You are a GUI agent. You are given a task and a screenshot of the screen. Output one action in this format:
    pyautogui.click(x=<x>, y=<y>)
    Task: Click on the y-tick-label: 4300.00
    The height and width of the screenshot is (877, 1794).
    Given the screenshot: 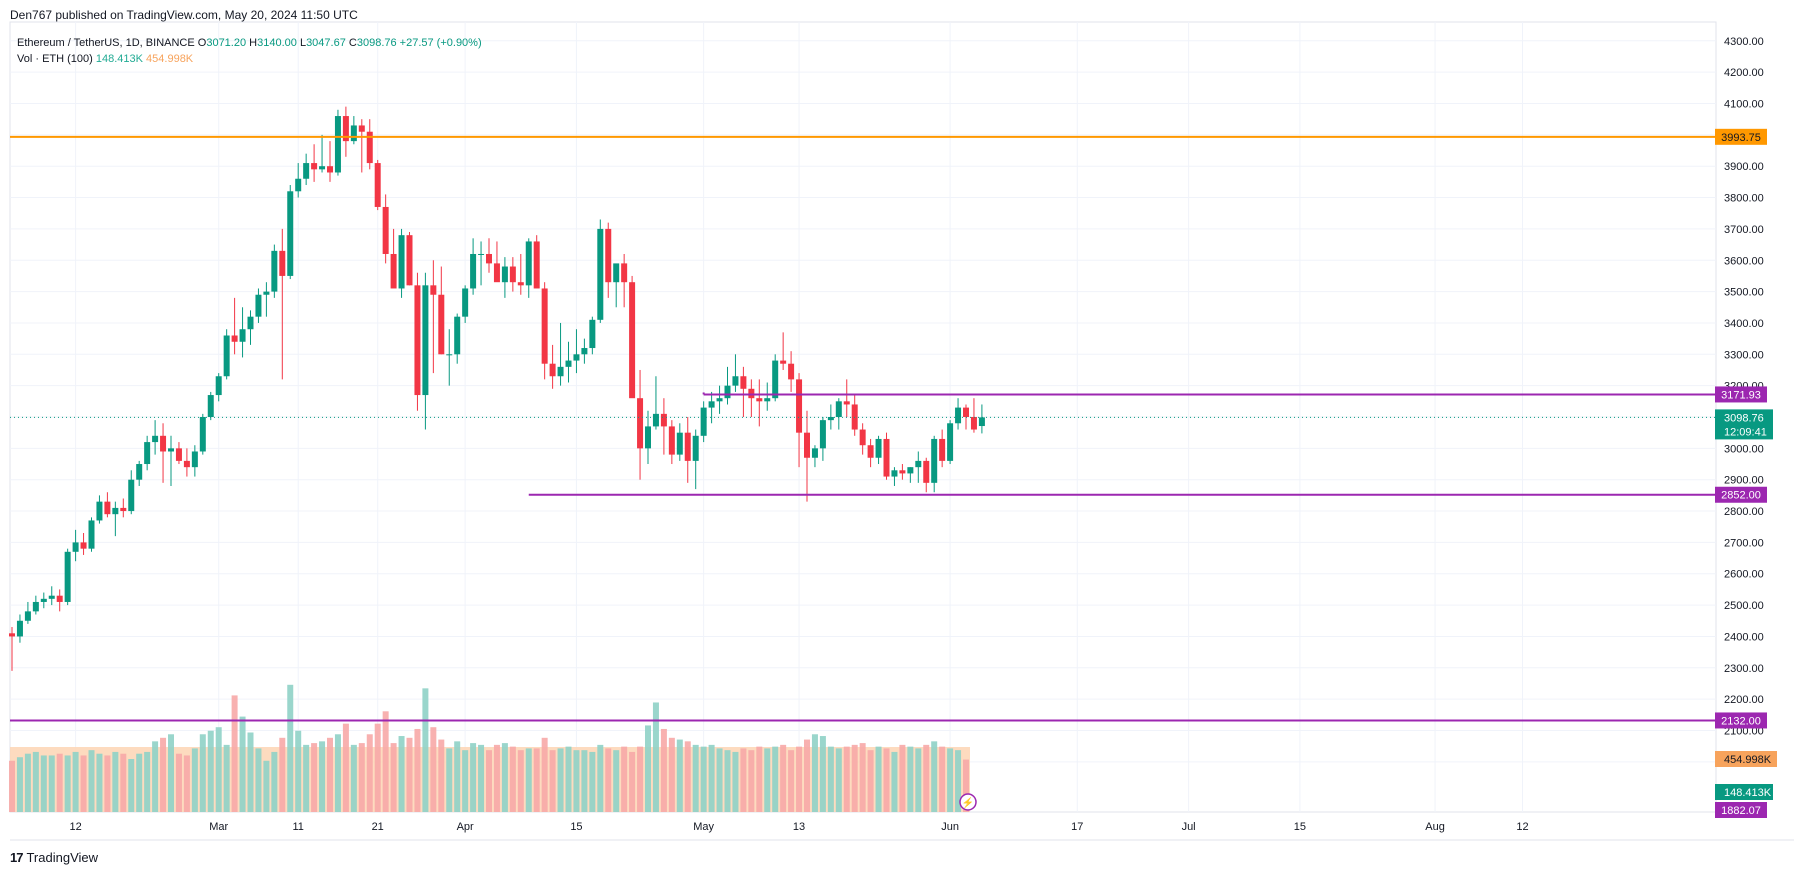 What is the action you would take?
    pyautogui.click(x=1744, y=42)
    